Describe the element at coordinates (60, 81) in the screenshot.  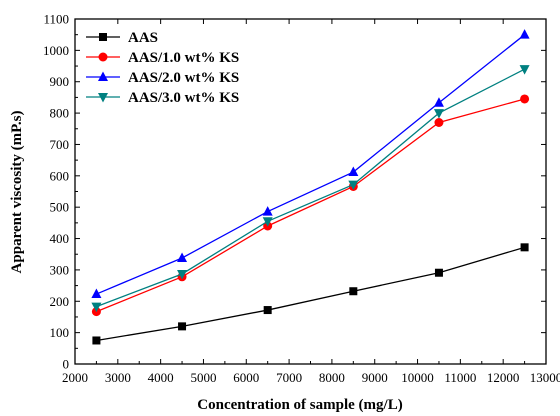
I see `y-tick-label: 900` at that location.